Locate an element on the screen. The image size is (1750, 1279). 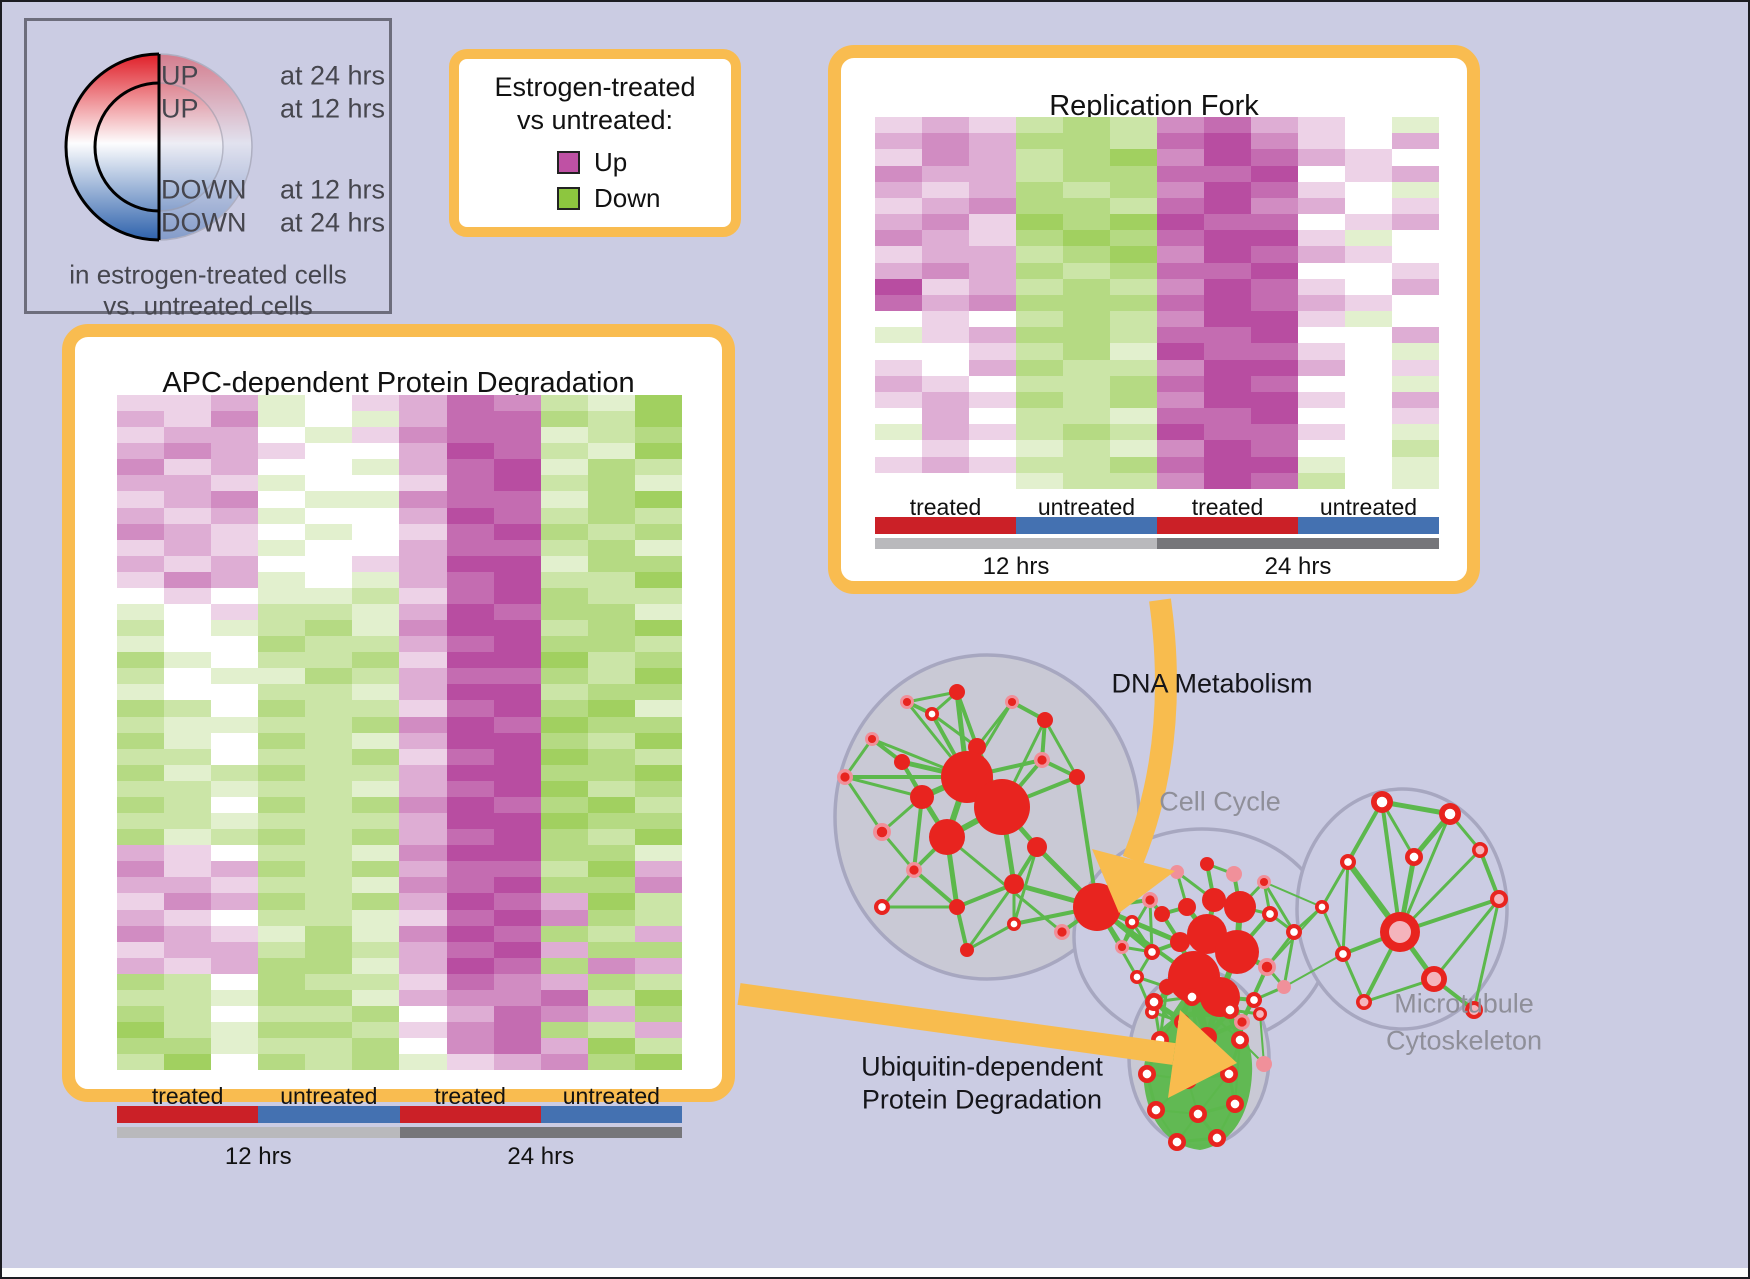
rf-group-labels: treated untreated treated untreated is located at coordinates (1157, 507).